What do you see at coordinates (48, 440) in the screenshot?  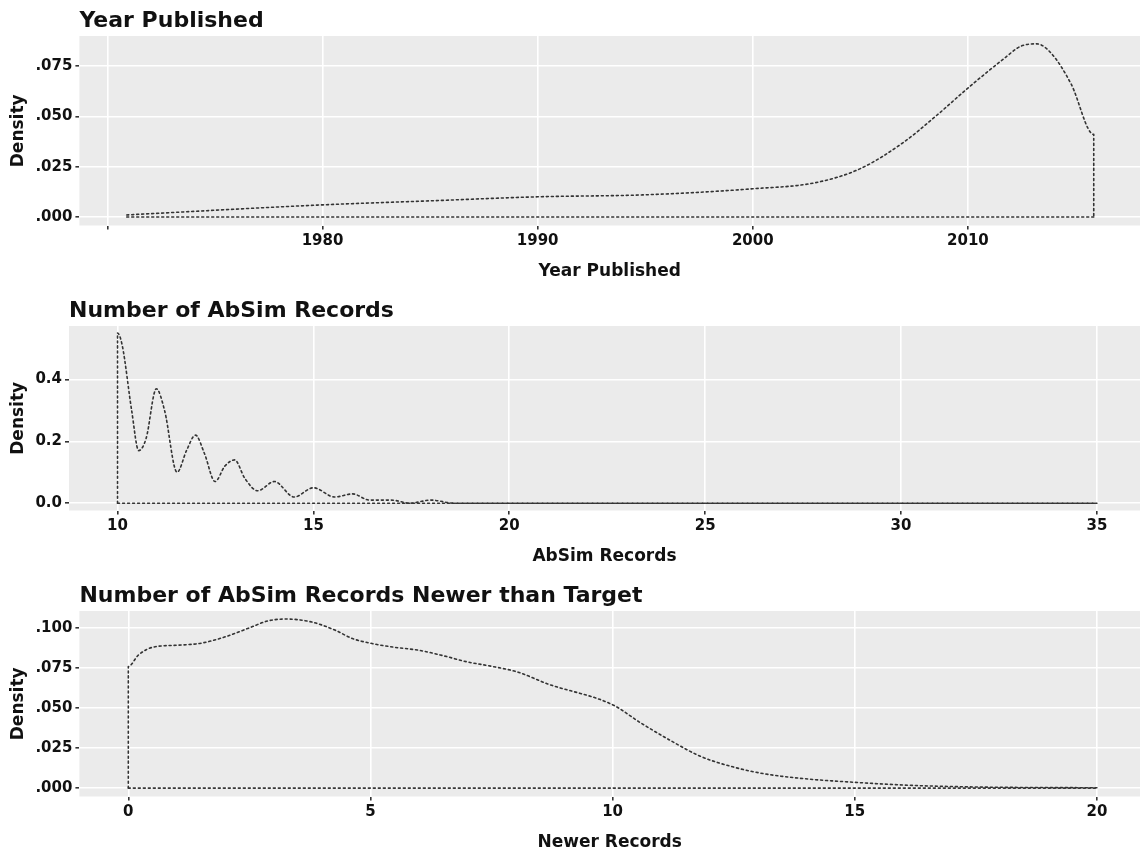 I see `y-tick-label: 0.2` at bounding box center [48, 440].